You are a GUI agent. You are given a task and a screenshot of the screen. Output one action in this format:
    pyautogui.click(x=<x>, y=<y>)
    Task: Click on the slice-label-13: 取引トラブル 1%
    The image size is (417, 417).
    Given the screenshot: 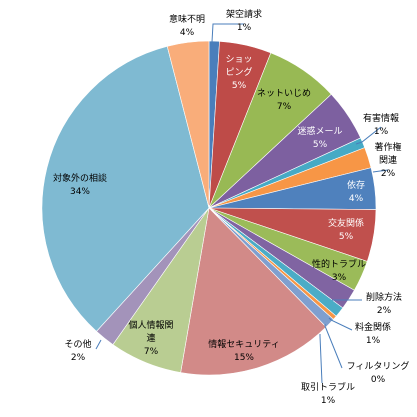 What is the action you would take?
    pyautogui.click(x=328, y=393)
    